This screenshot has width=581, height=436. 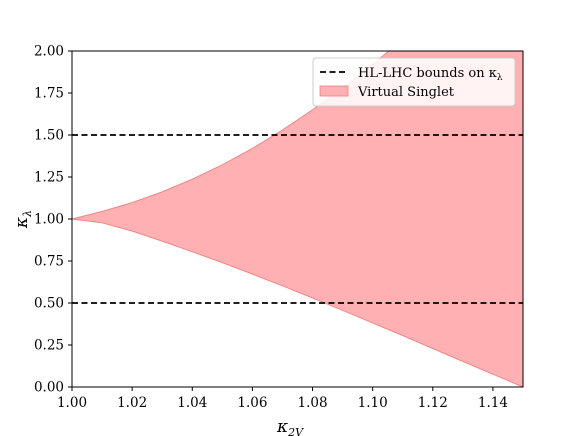 What do you see at coordinates (493, 403) in the screenshot?
I see `x-tick-label: 1.14` at bounding box center [493, 403].